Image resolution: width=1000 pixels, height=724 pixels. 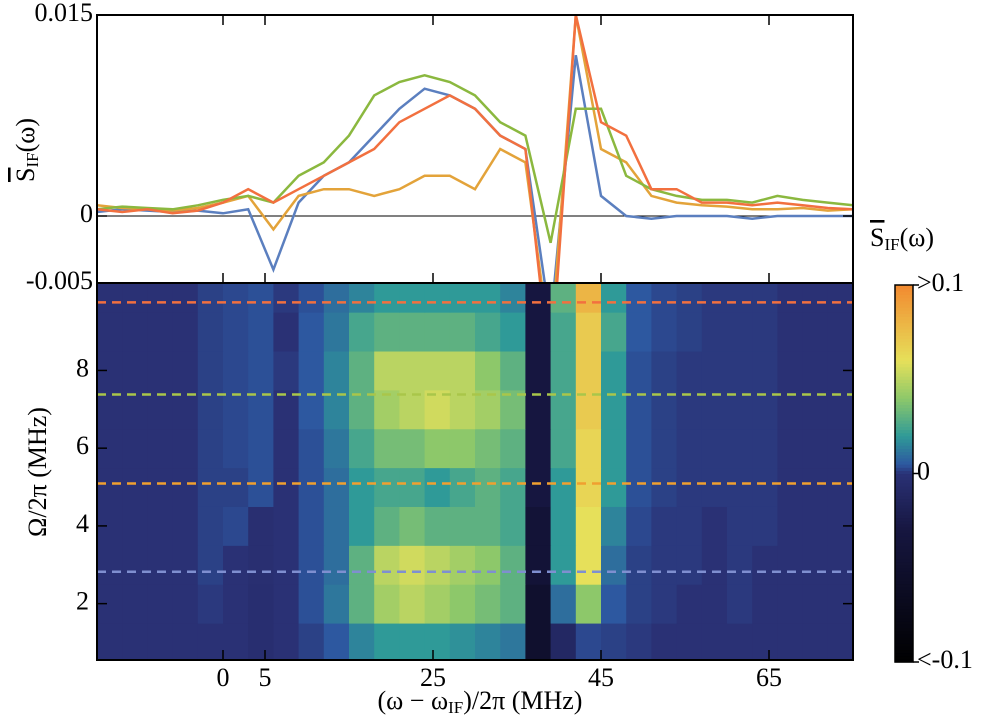 What do you see at coordinates (59, 280) in the screenshot?
I see `y-tick-label: -0.005` at bounding box center [59, 280].